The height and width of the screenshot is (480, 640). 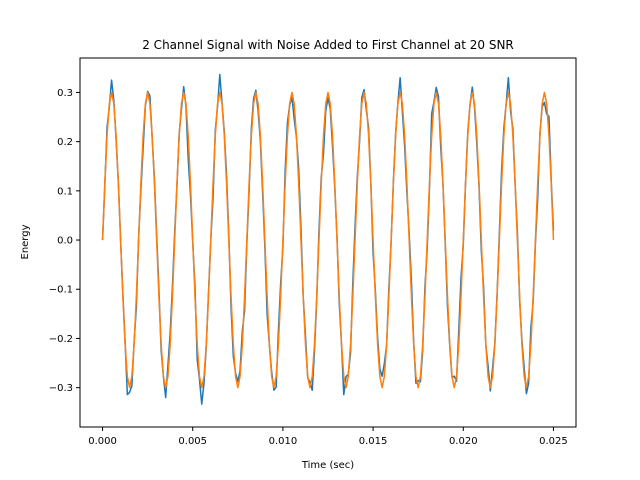 I want to click on y-tick-label: −0.1, so click(x=61, y=290).